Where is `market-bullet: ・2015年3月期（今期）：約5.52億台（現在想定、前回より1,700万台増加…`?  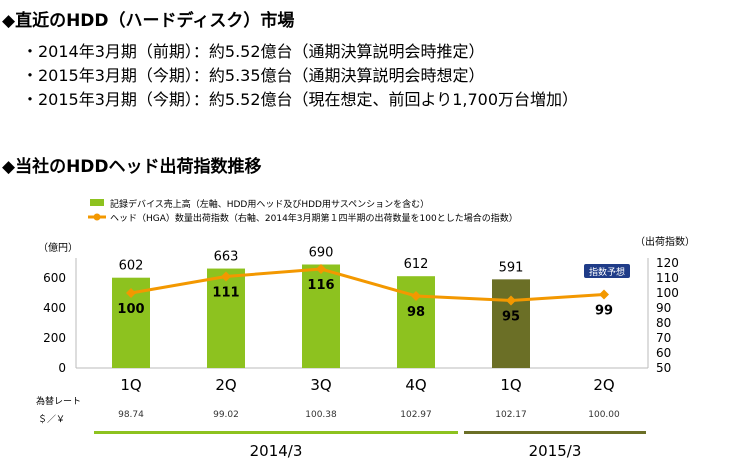
market-bullet: ・2015年3月期（今期）：約5.52億台（現在想定、前回より1,700万台増加… is located at coordinates (300, 99).